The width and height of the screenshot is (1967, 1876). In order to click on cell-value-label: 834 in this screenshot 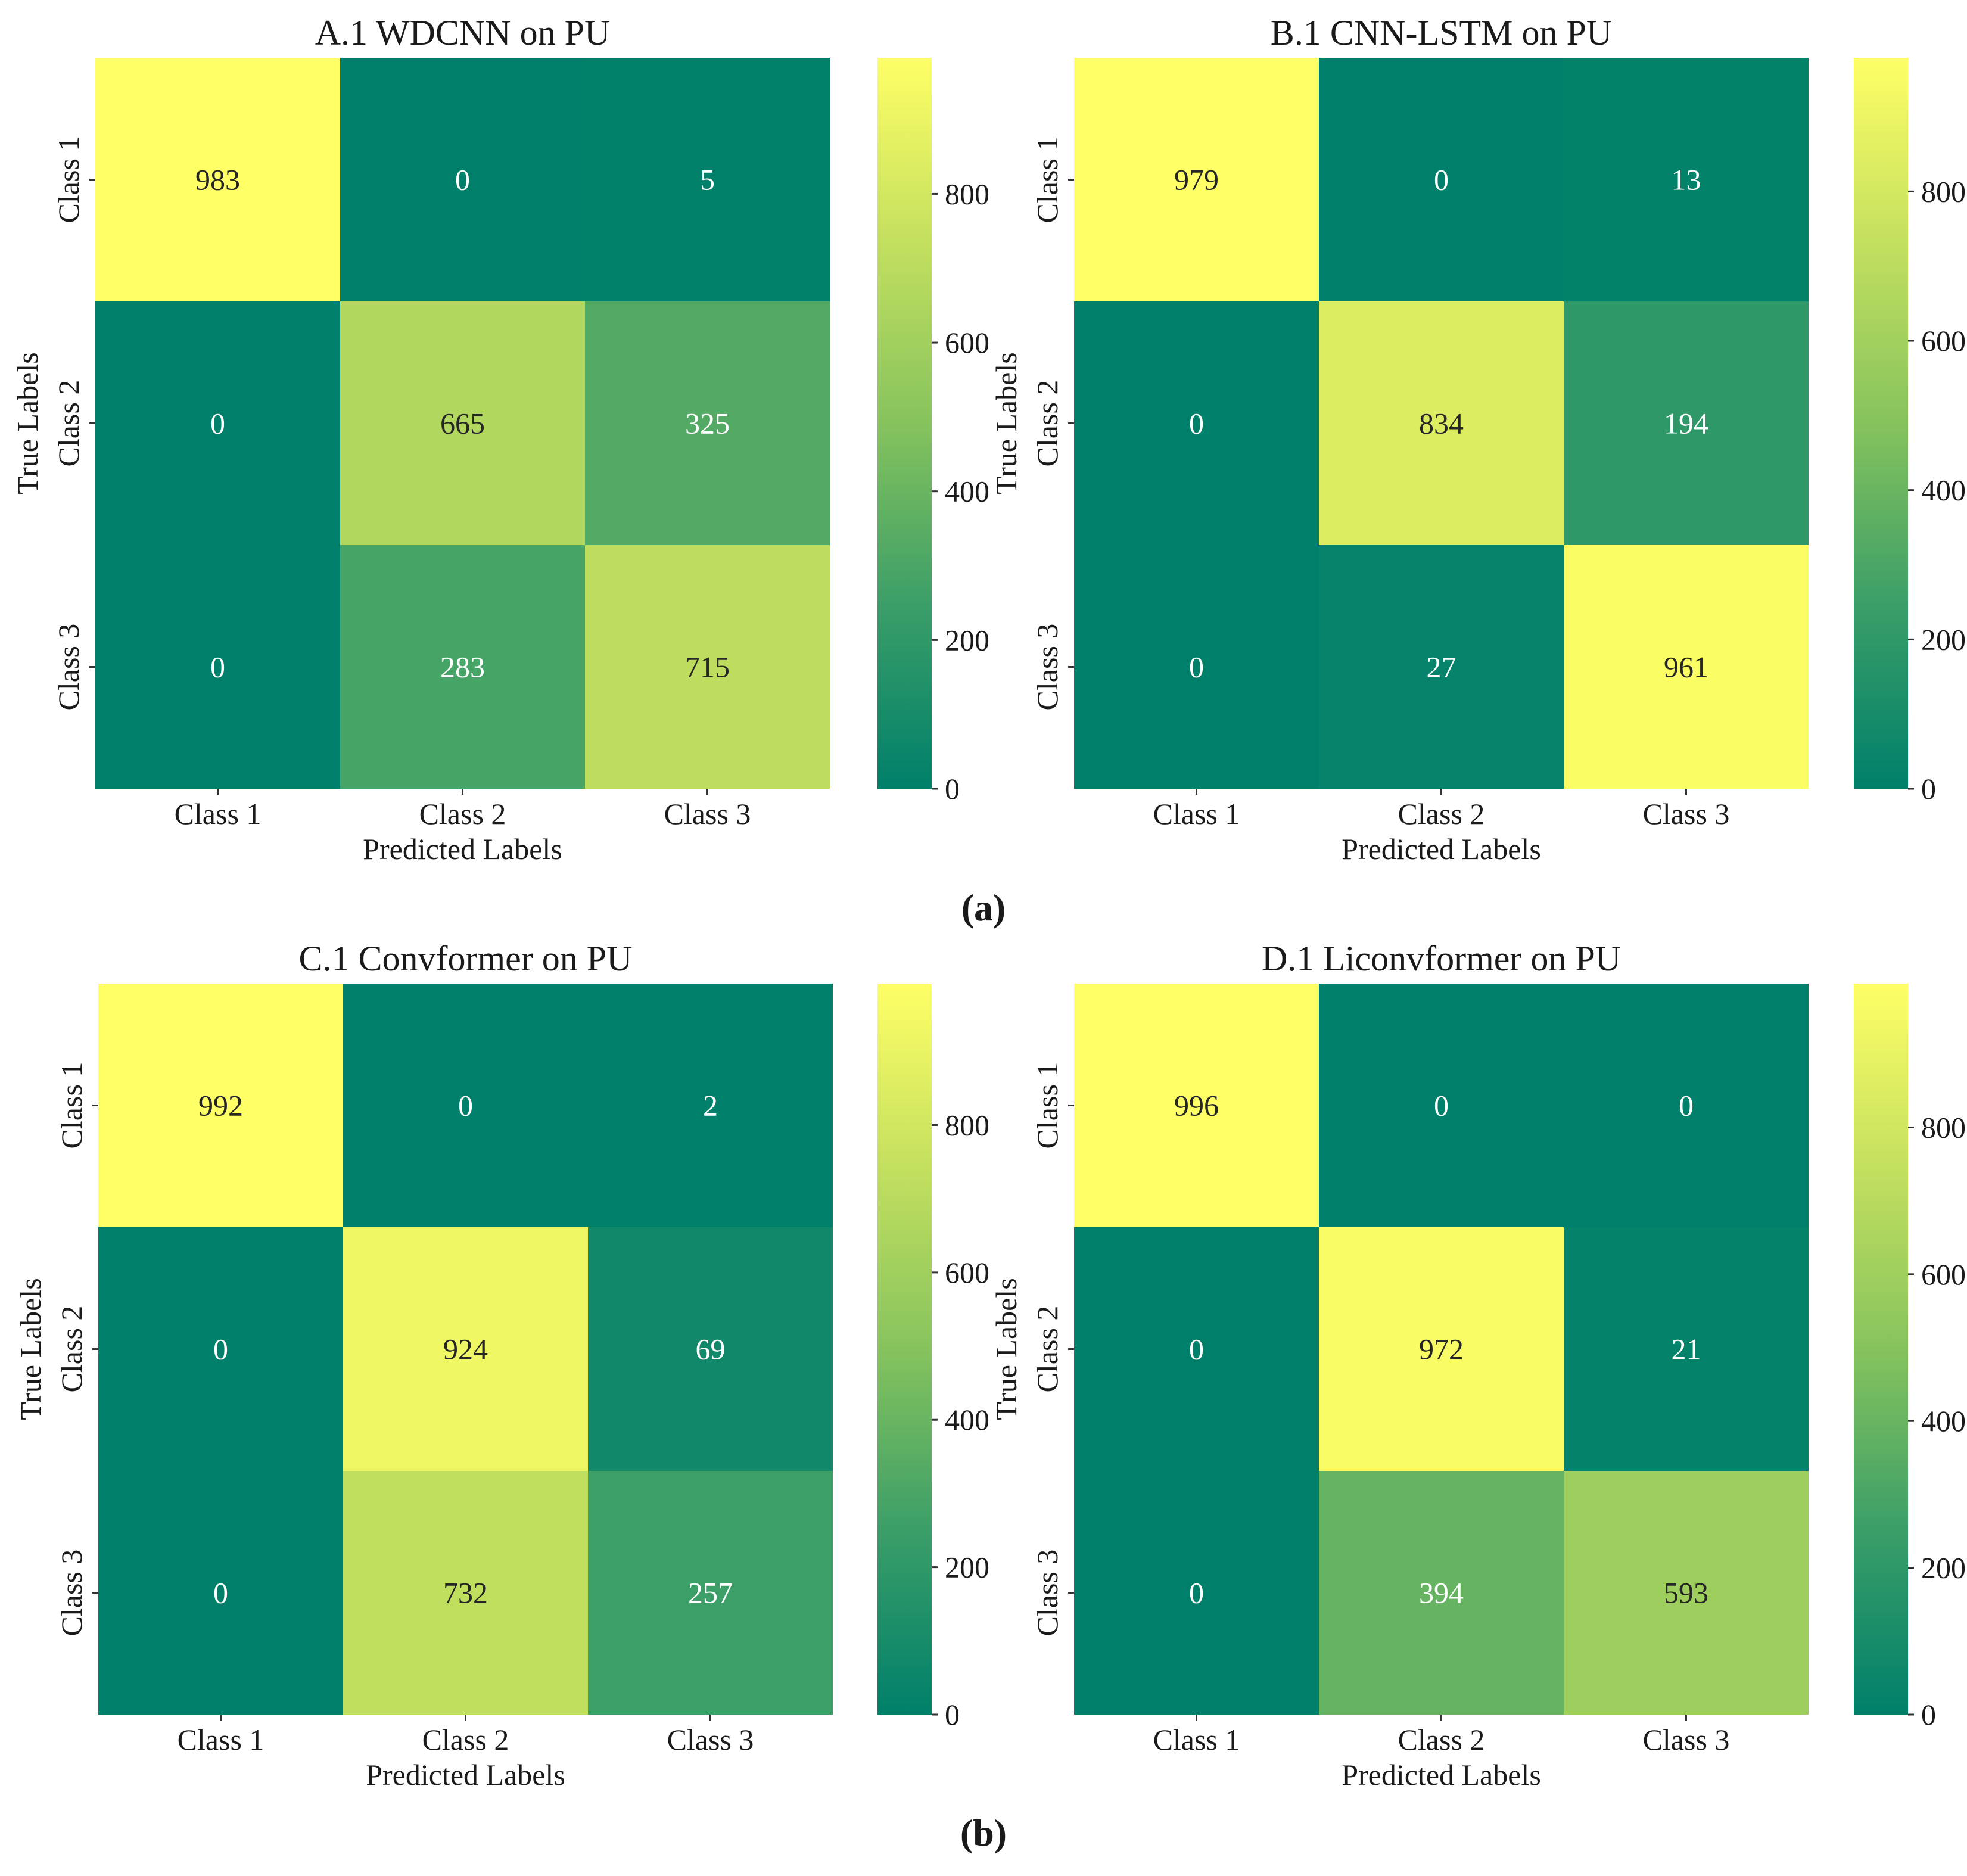, I will do `click(1441, 423)`.